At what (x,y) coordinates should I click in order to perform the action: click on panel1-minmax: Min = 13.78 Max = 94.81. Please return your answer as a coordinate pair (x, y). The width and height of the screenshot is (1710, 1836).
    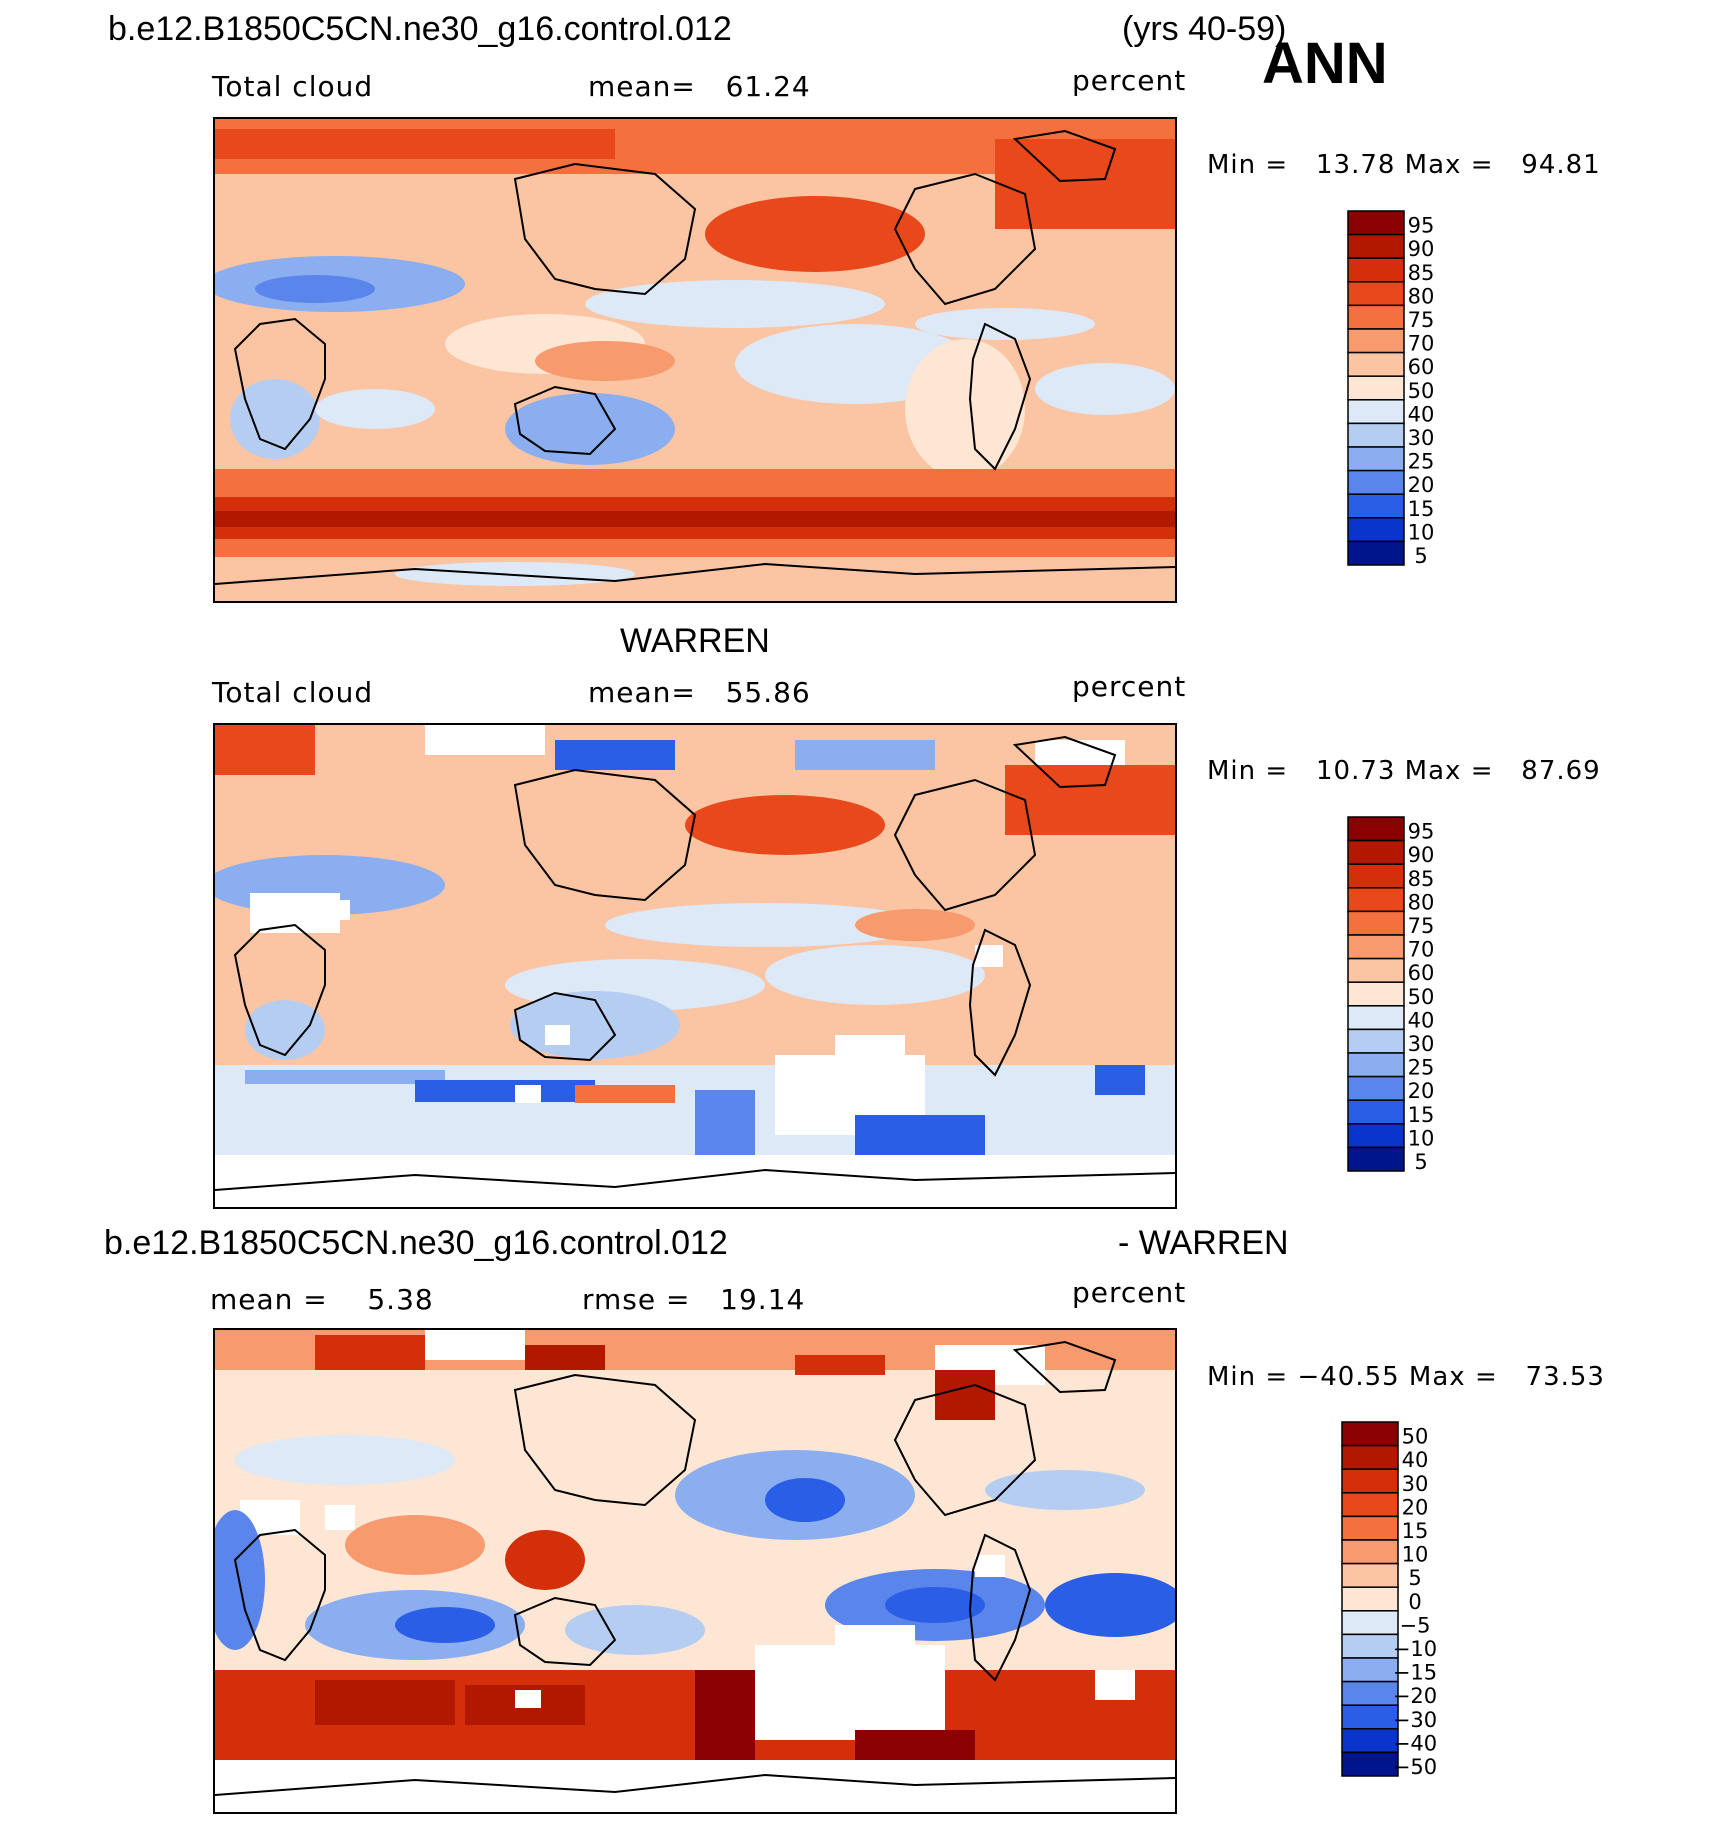
    Looking at the image, I should click on (1404, 165).